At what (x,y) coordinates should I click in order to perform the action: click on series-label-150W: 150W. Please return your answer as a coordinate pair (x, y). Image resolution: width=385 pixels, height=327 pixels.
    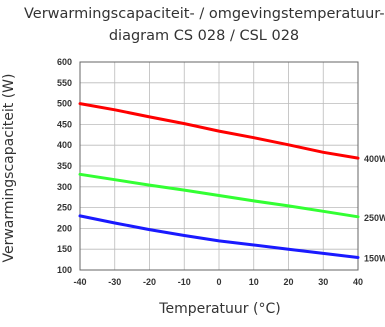
    Looking at the image, I should click on (374, 259).